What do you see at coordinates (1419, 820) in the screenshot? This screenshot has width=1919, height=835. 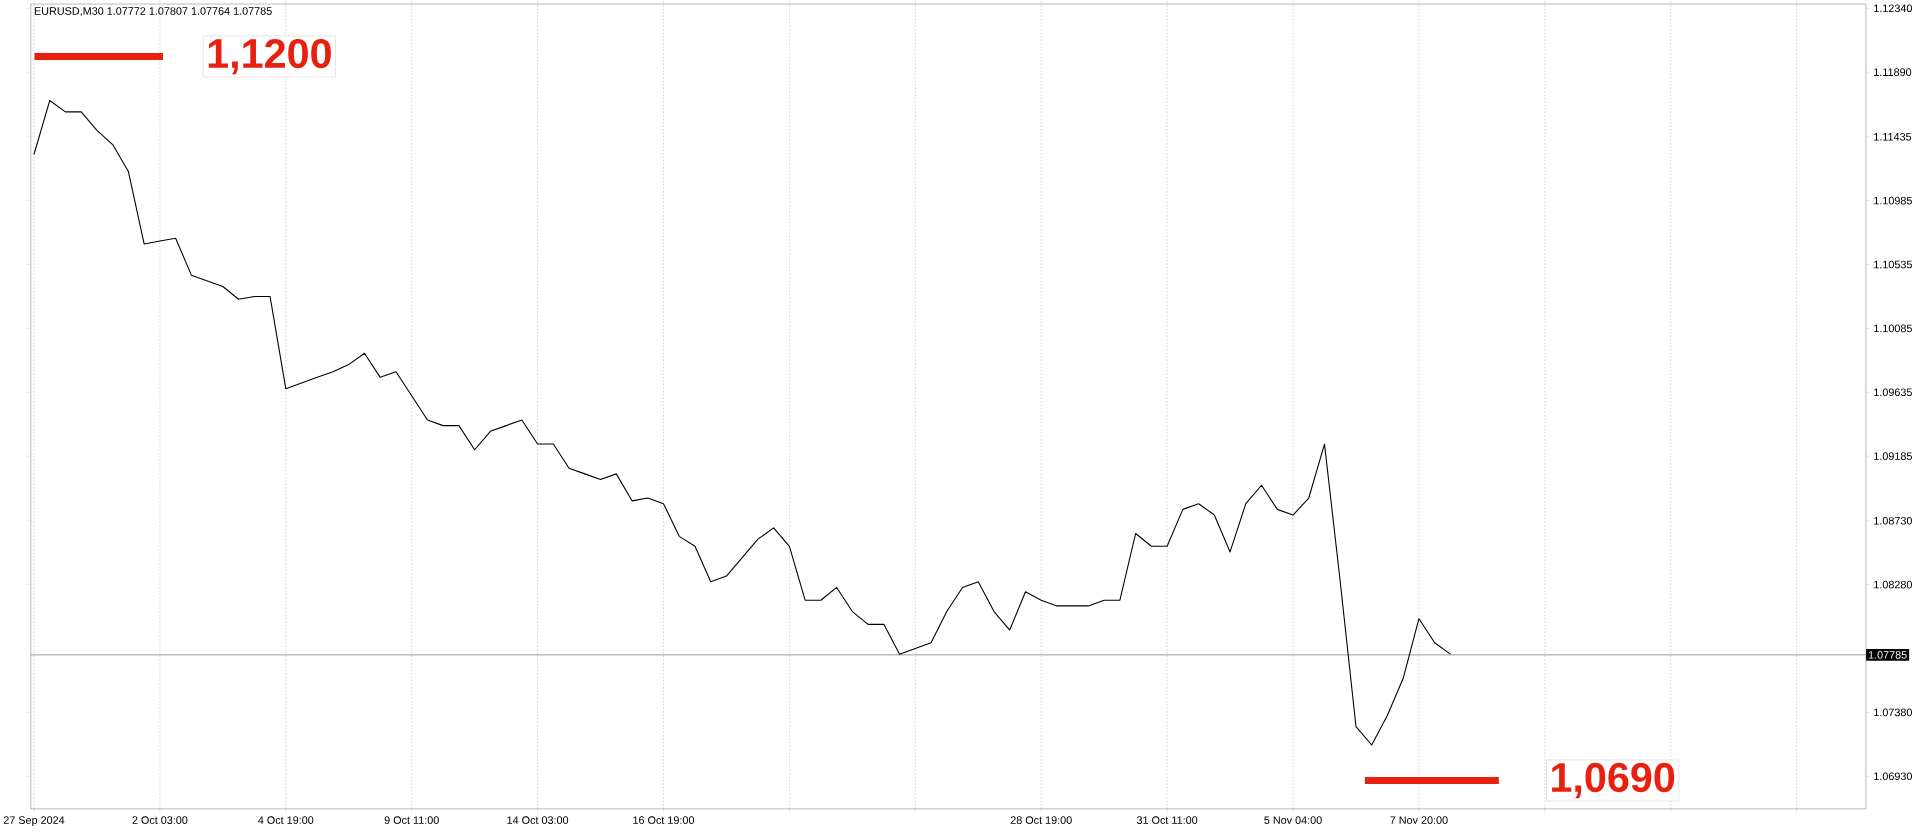 I see `x-tick-label: 7 Nov 20:00` at bounding box center [1419, 820].